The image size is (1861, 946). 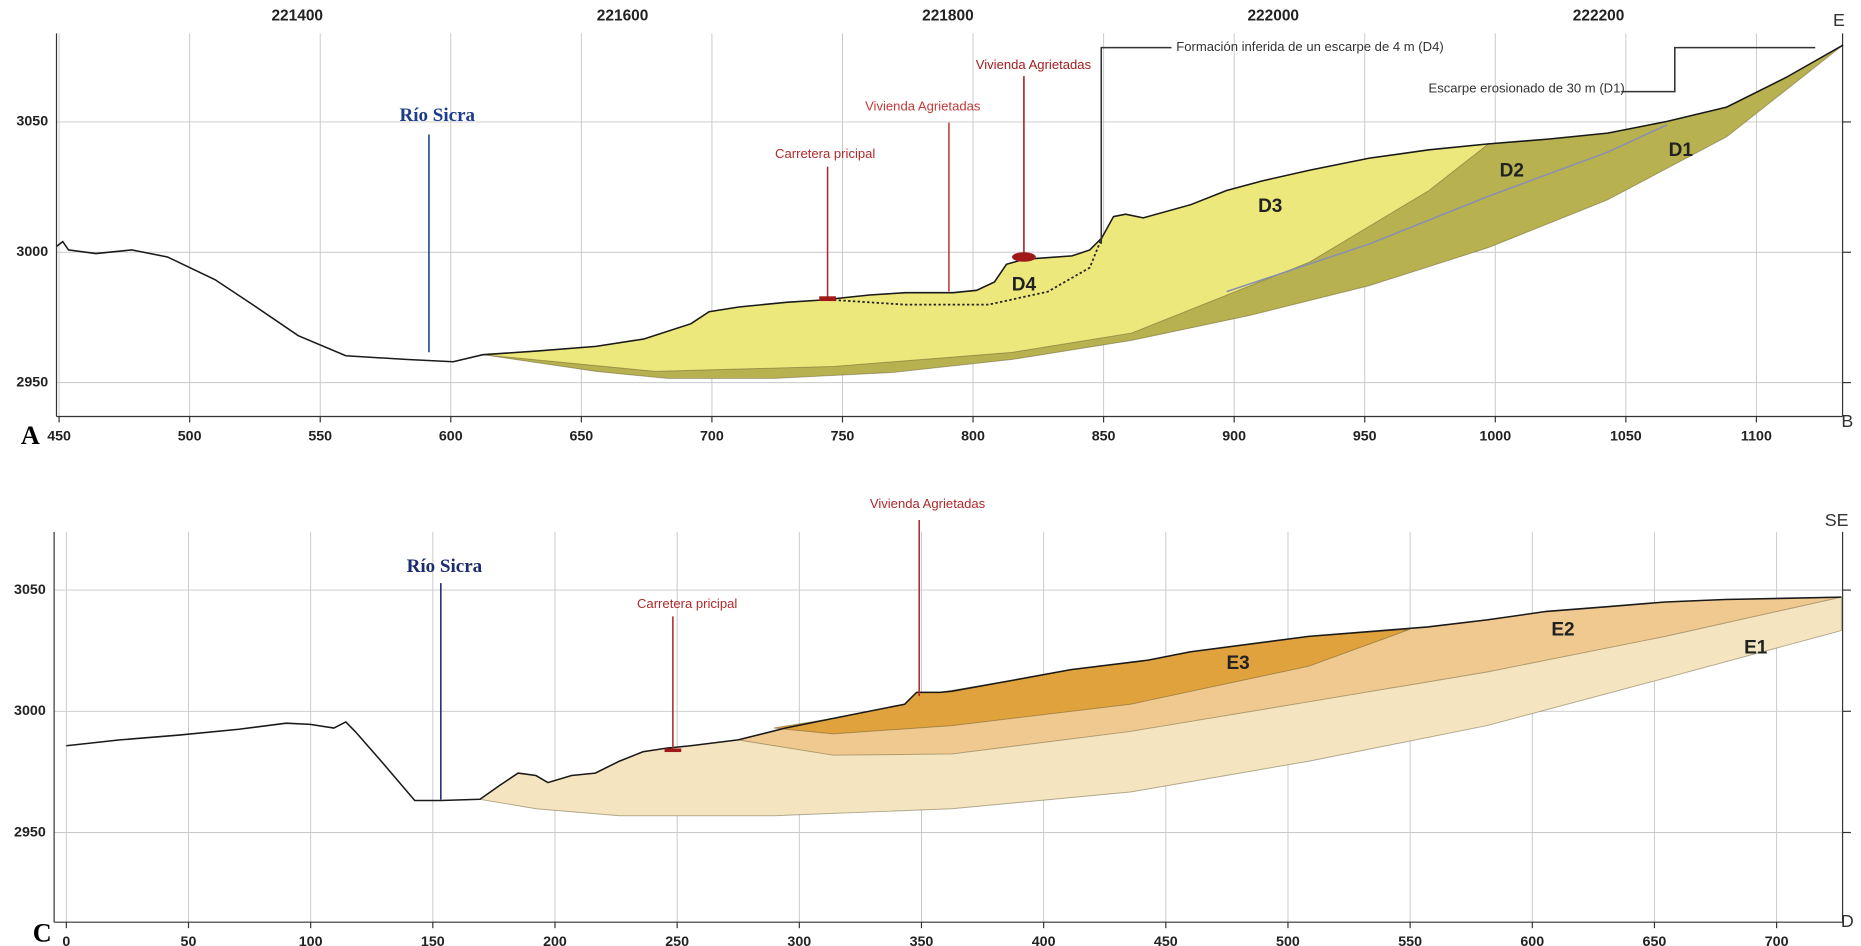 I want to click on x-tick-label: 1000, so click(x=1495, y=436).